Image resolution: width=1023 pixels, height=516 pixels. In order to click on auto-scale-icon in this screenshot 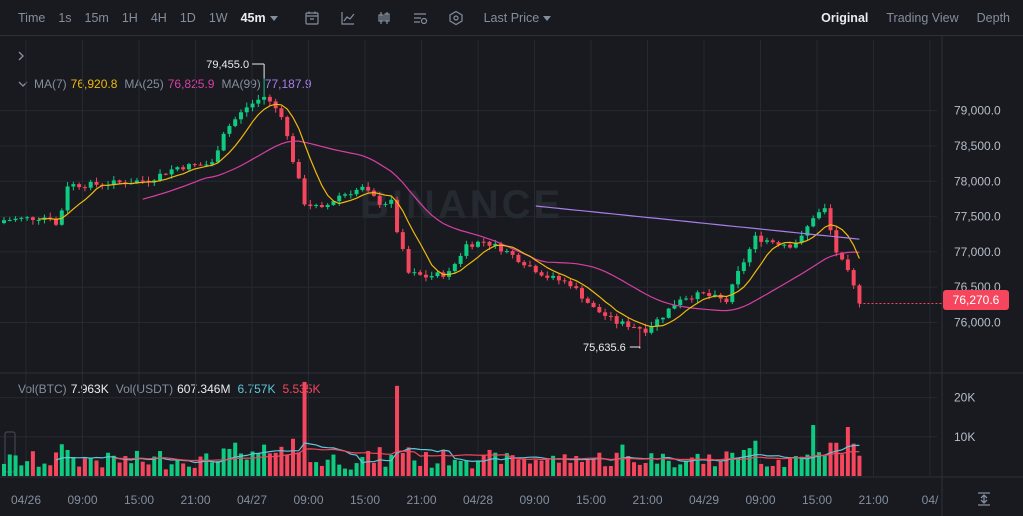, I will do `click(984, 499)`.